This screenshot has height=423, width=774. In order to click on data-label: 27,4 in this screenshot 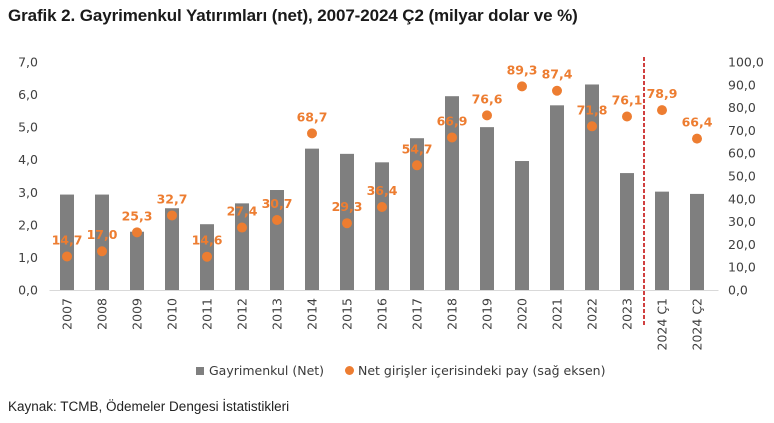, I will do `click(242, 211)`.